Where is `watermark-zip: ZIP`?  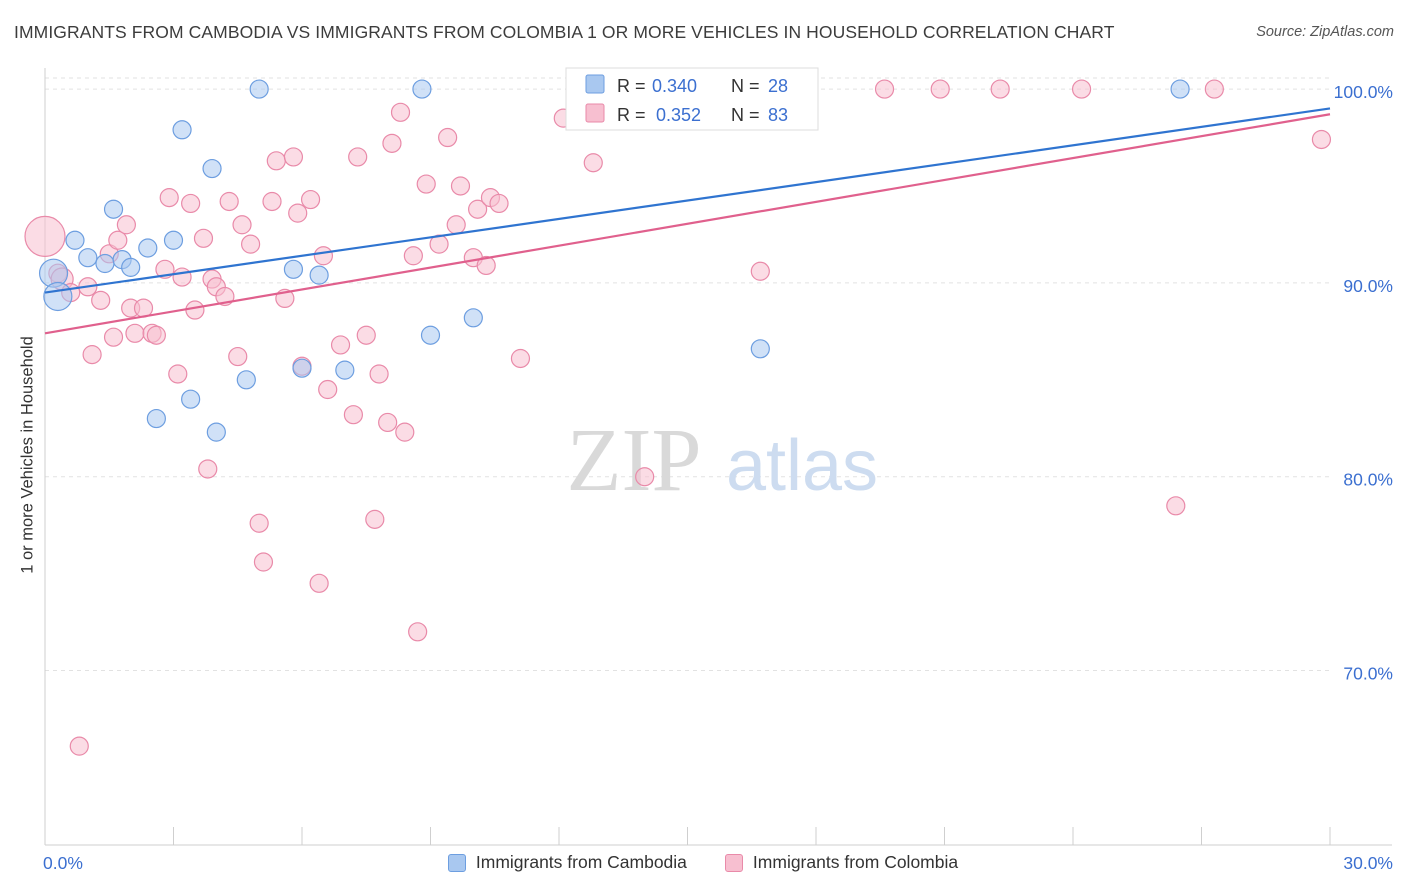 watermark-zip: ZIP is located at coordinates (634, 460).